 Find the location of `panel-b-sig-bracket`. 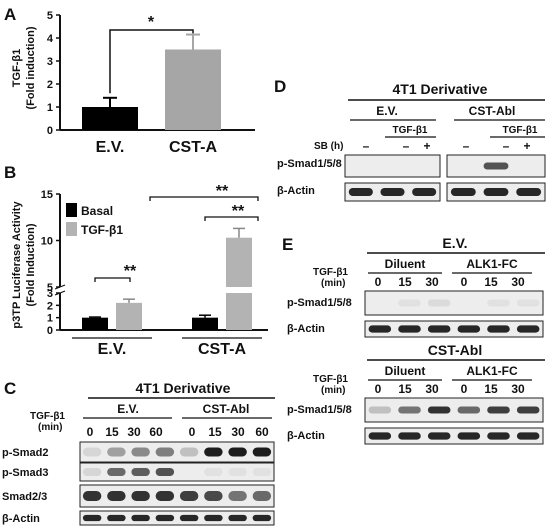

panel-b-sig-bracket is located at coordinates (231, 218).